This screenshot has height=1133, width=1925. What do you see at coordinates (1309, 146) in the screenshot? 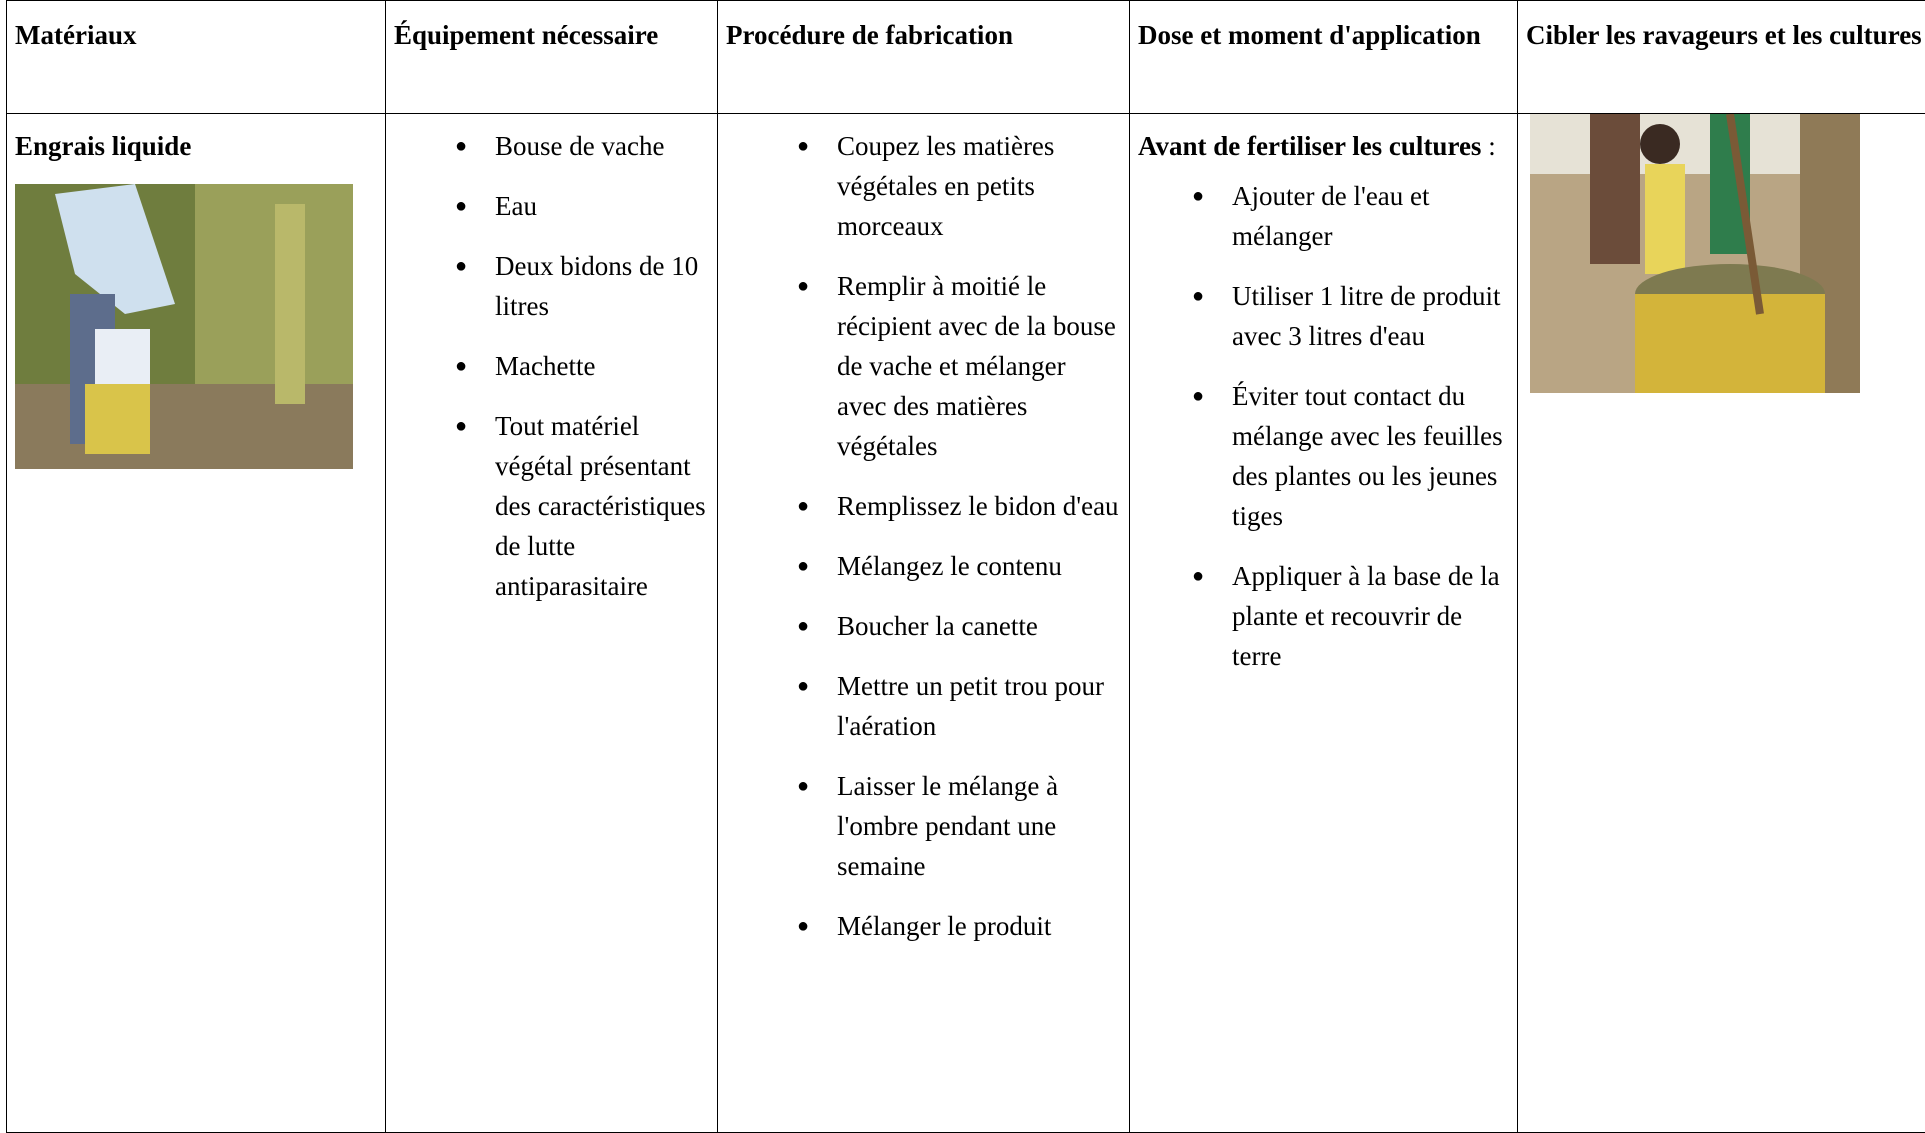
I see `dose-intro-bold: Avant de fertiliser les cultures` at bounding box center [1309, 146].